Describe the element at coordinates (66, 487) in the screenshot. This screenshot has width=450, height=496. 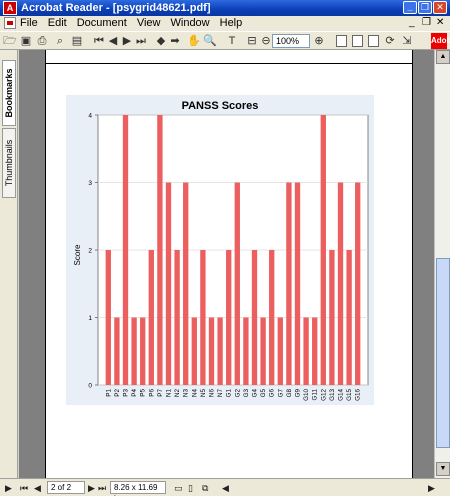
I see `page-number-field: 2 of 2` at that location.